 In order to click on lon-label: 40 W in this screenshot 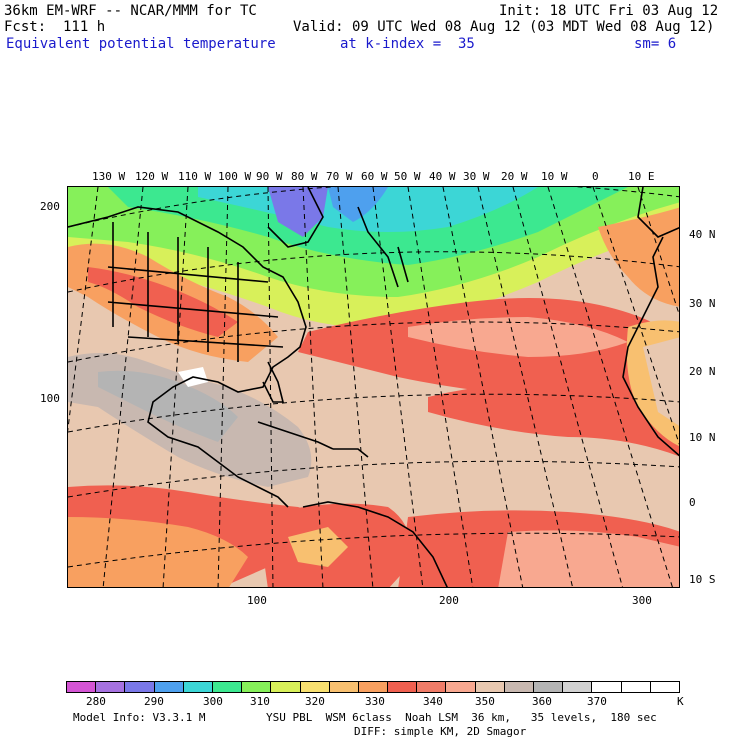, I will do `click(442, 176)`.